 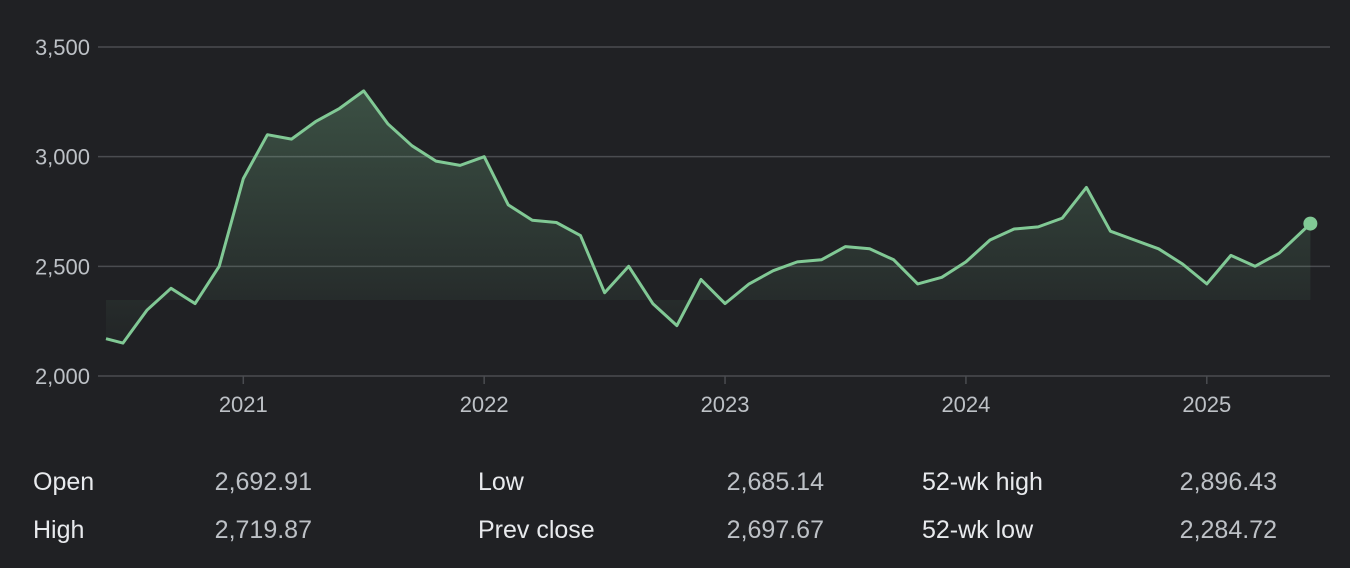 What do you see at coordinates (62, 157) in the screenshot?
I see `y-tick-label: 3,000` at bounding box center [62, 157].